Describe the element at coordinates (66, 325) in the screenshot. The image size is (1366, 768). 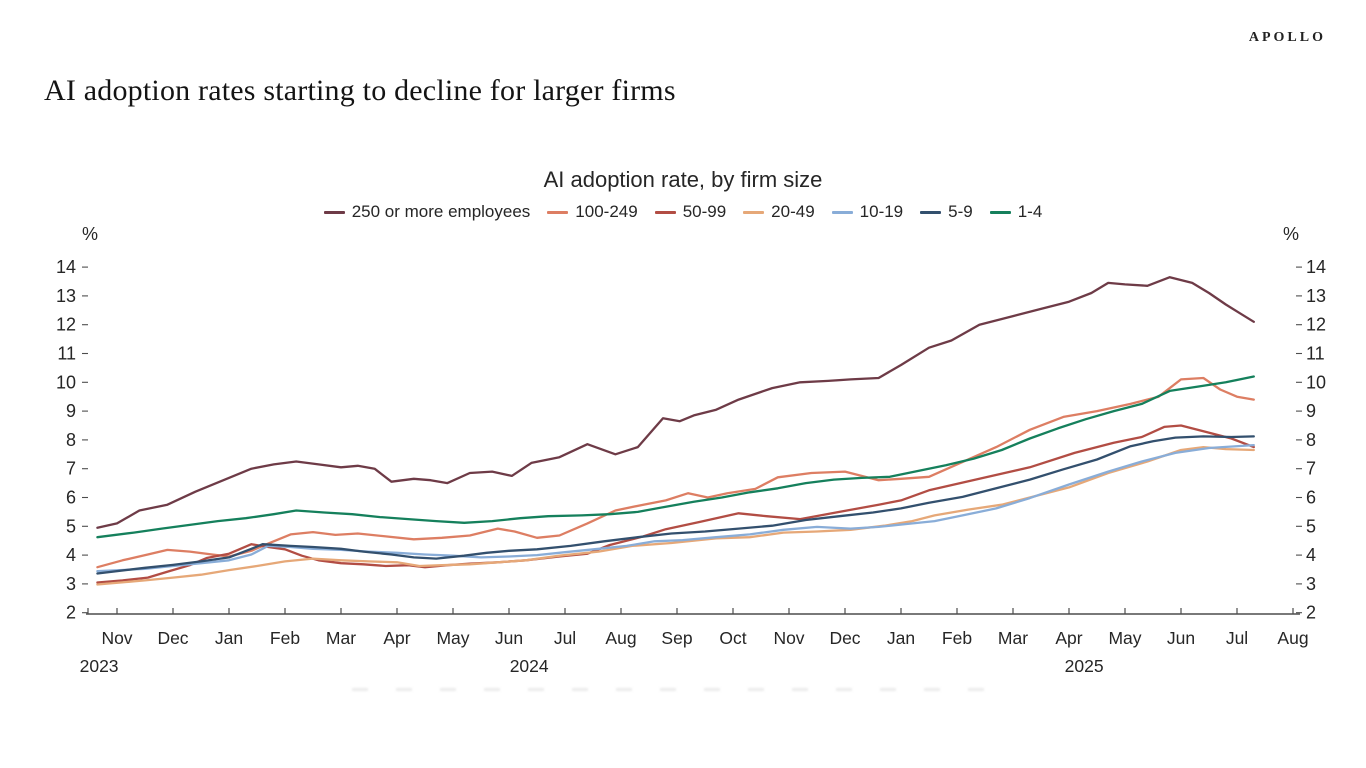
I see `y-tick-label-left: 12` at that location.